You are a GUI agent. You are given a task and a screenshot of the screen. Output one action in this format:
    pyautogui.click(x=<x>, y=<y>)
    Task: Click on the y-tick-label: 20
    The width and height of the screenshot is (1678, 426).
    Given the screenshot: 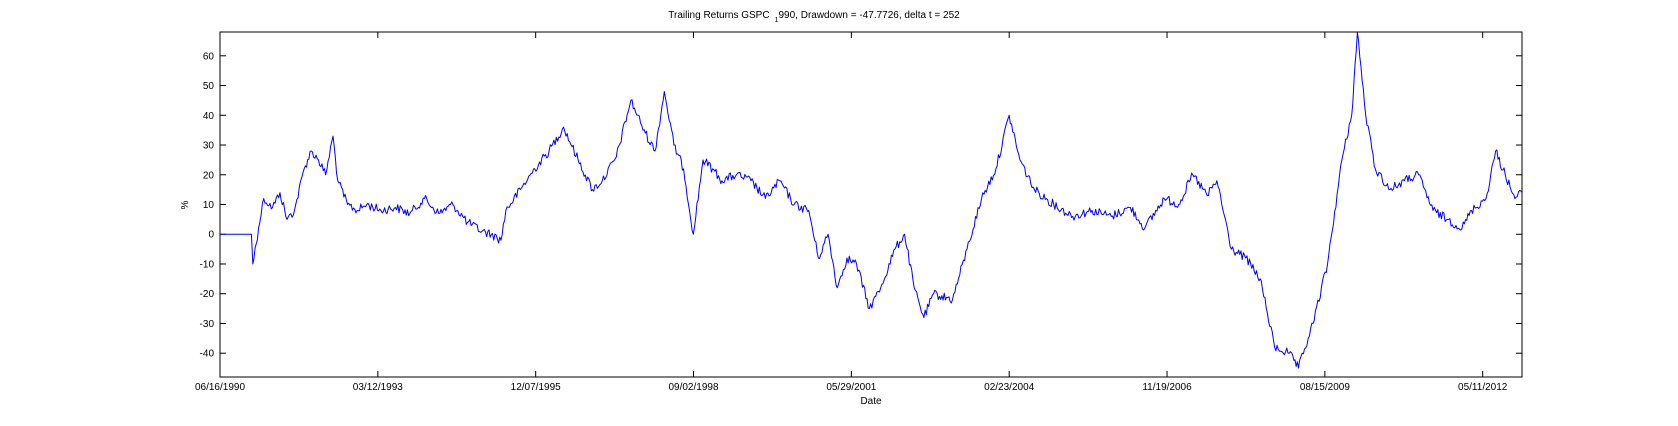 What is the action you would take?
    pyautogui.click(x=209, y=175)
    